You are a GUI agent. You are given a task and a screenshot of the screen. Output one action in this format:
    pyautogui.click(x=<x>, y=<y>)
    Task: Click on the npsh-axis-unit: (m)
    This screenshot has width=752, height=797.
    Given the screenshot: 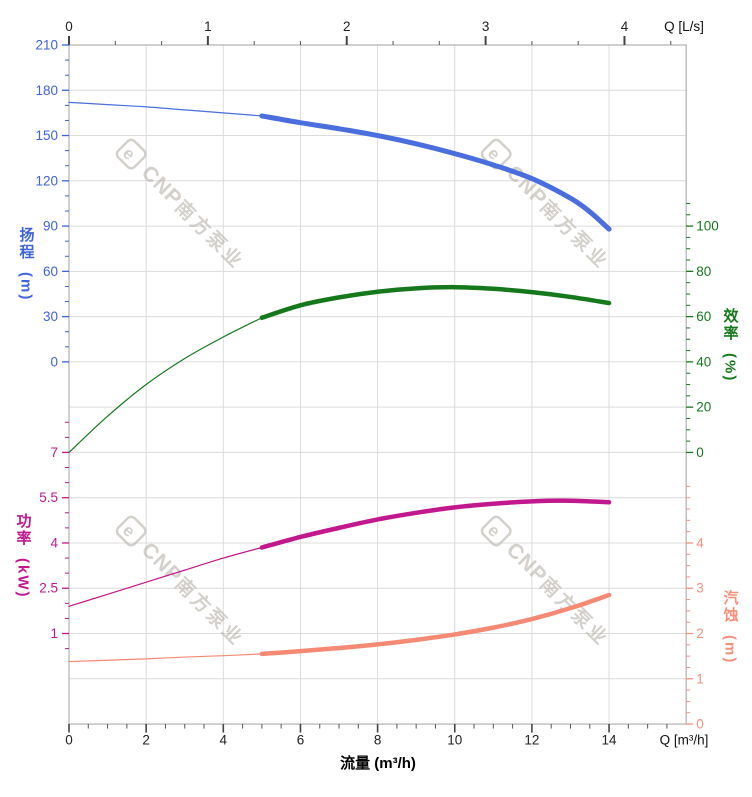 What is the action you would take?
    pyautogui.click(x=730, y=650)
    